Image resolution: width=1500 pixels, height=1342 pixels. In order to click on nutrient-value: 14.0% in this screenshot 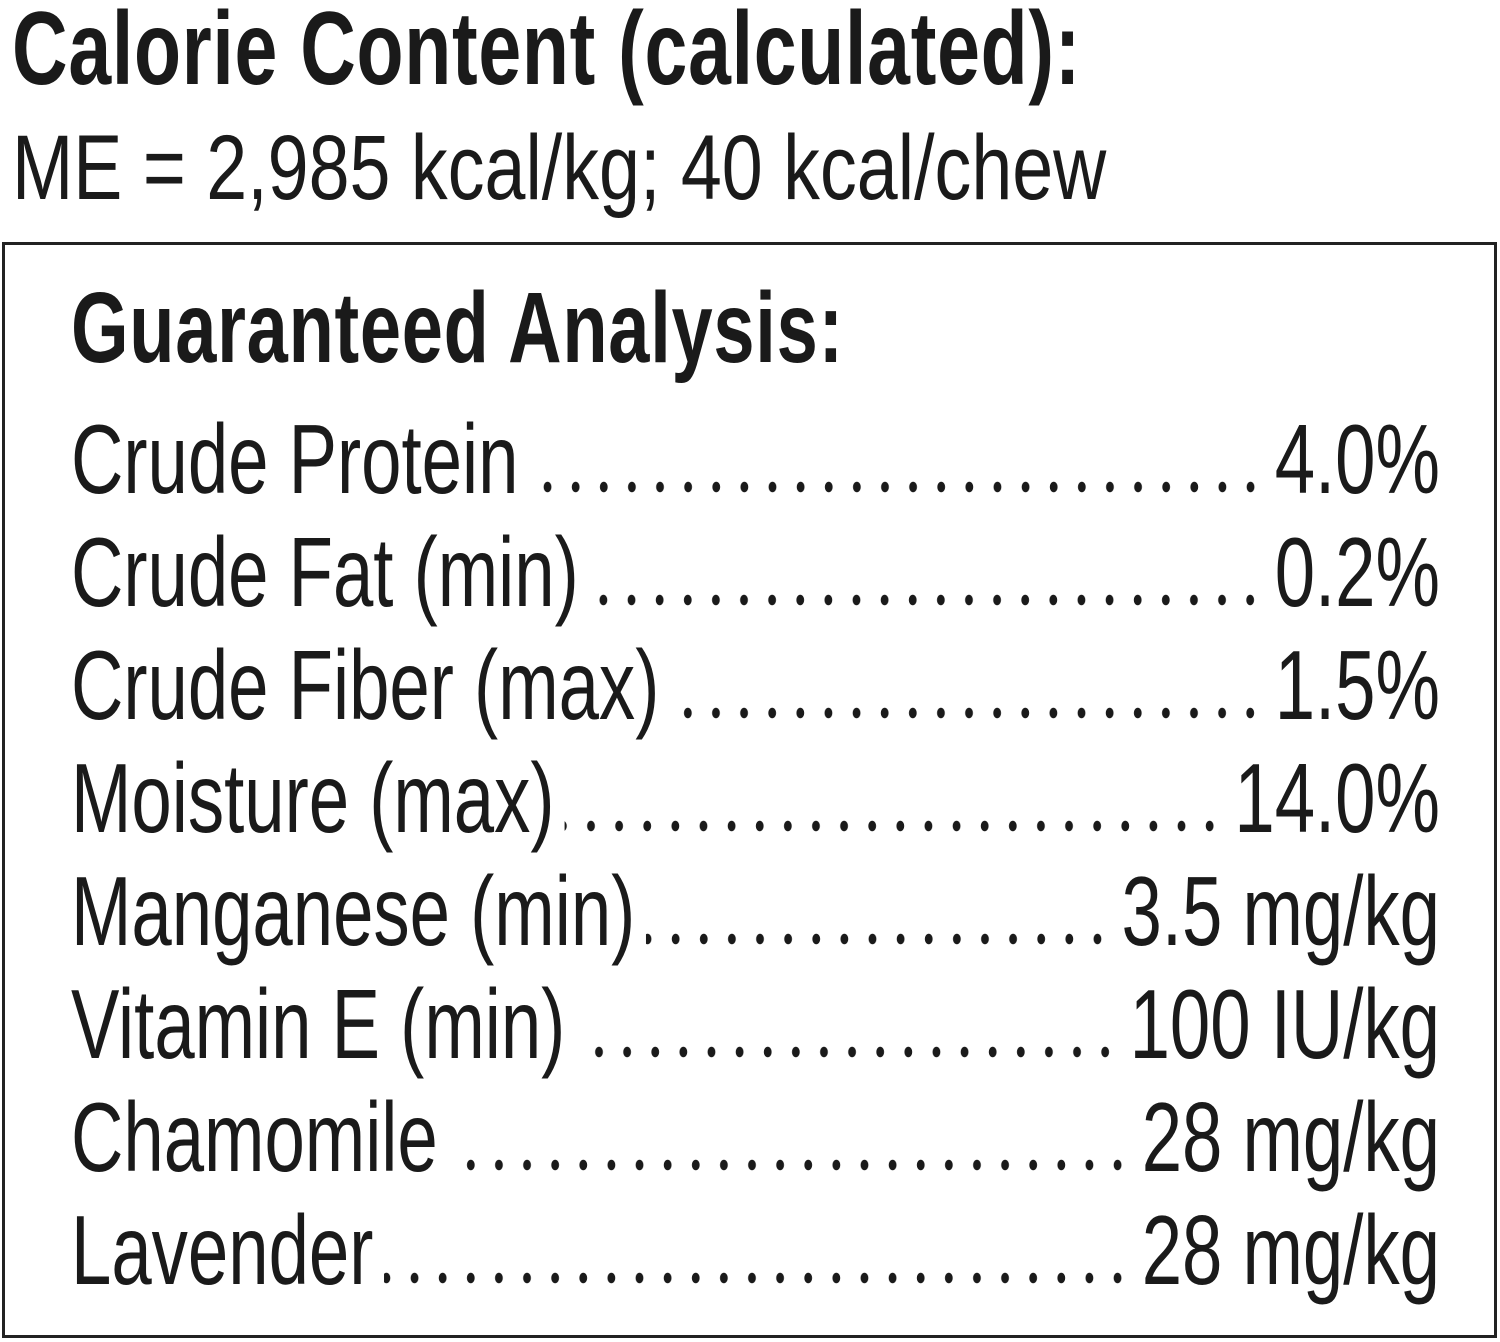, I will do `click(1337, 798)`.